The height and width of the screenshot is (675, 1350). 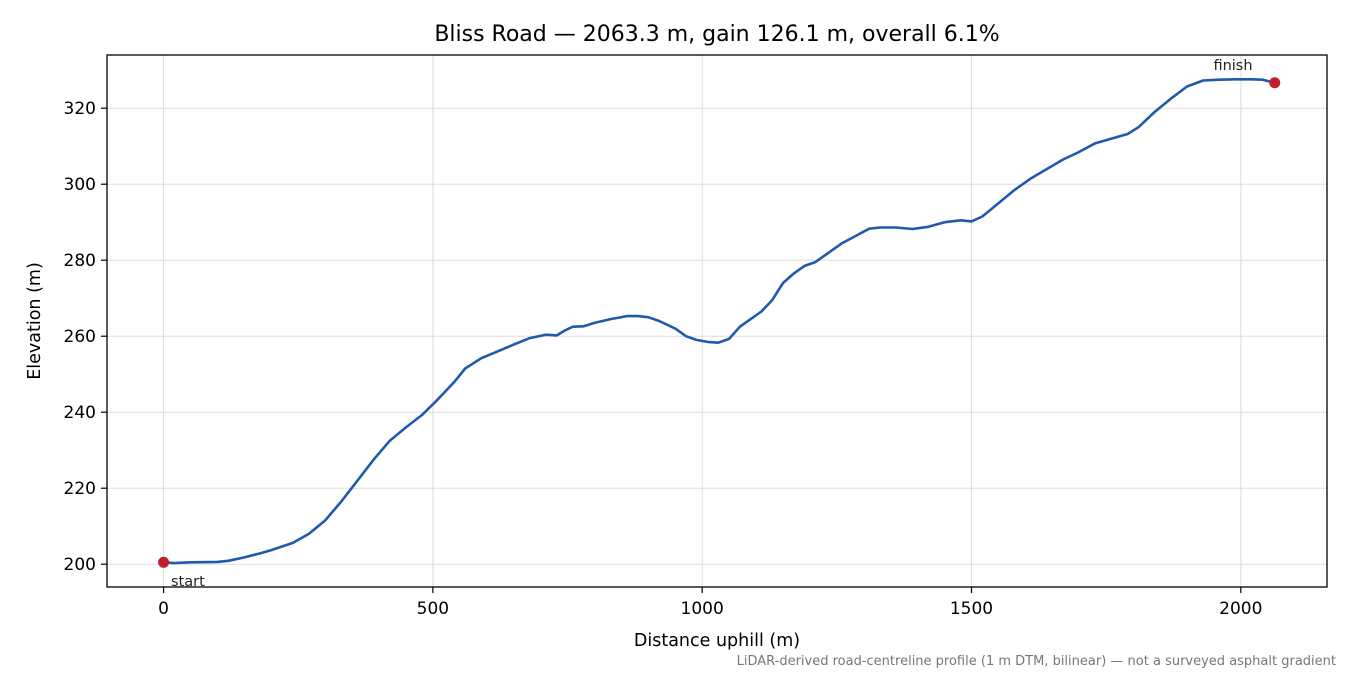 I want to click on y-tick-label: 240, so click(x=80, y=413).